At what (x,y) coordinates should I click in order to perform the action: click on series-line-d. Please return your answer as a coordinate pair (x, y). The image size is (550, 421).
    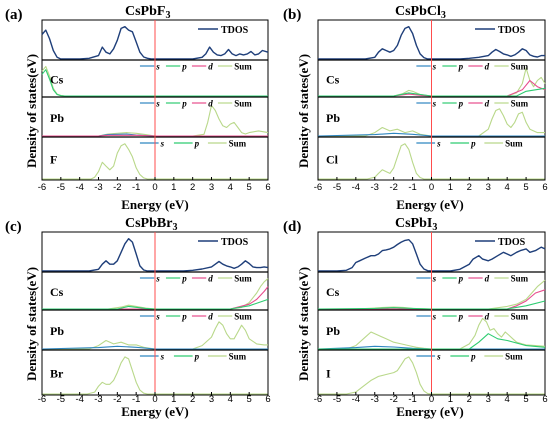
    Looking at the image, I should click on (155, 135).